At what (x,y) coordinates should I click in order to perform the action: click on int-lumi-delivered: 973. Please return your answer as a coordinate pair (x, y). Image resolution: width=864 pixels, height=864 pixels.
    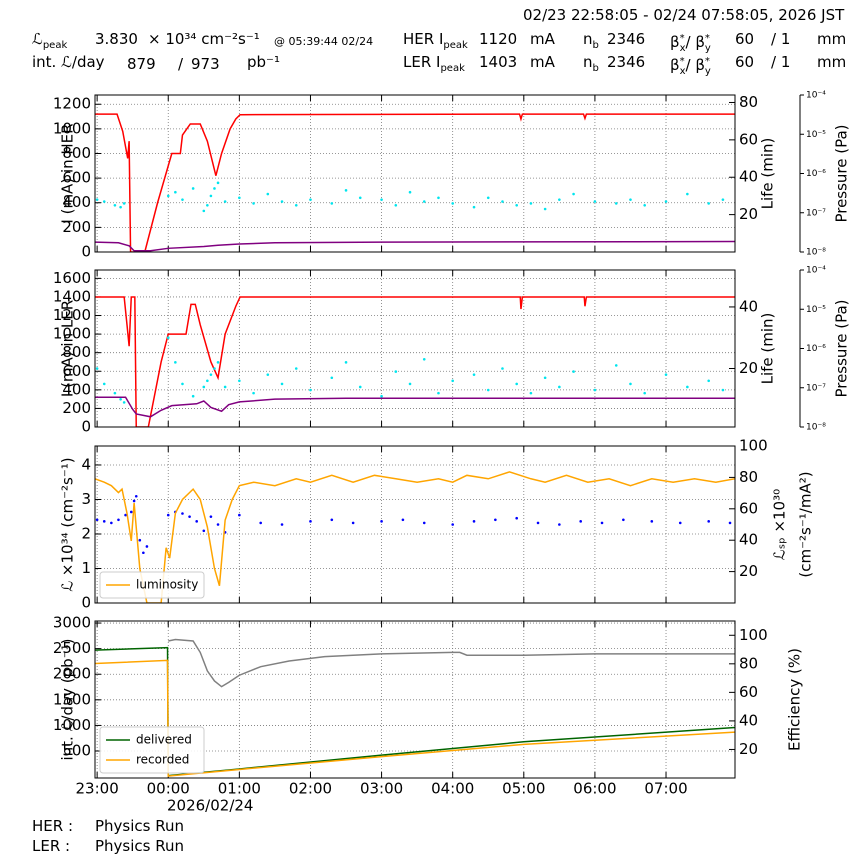
    Looking at the image, I should click on (205, 64).